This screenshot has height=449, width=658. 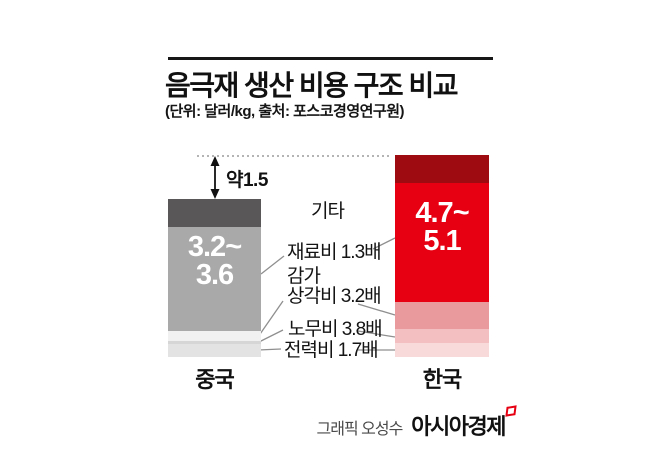 I want to click on category-label-korea: 한국, so click(x=442, y=379).